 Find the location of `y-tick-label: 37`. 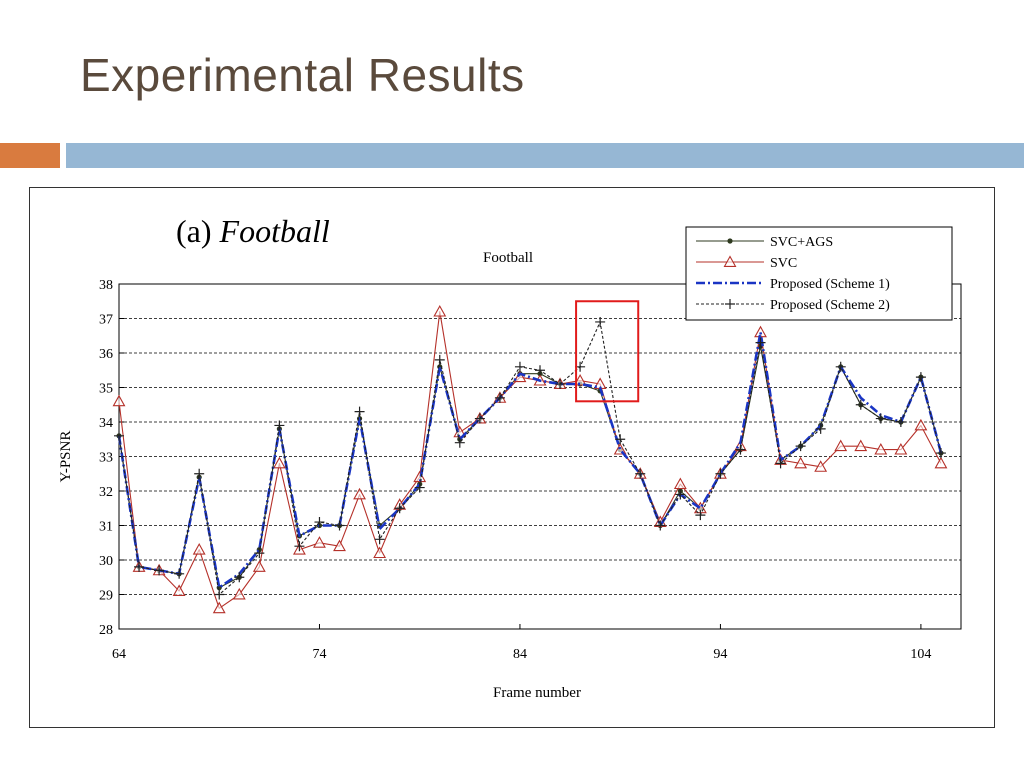

y-tick-label: 37 is located at coordinates (106, 320).